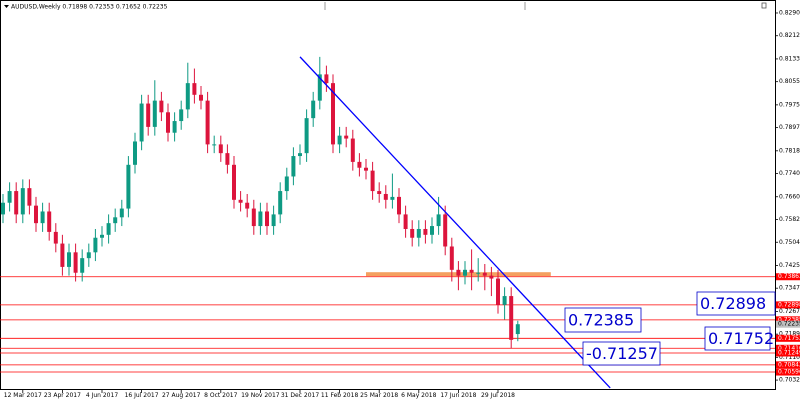 The image size is (800, 400). I want to click on annotation: 0.71752, so click(741, 338).